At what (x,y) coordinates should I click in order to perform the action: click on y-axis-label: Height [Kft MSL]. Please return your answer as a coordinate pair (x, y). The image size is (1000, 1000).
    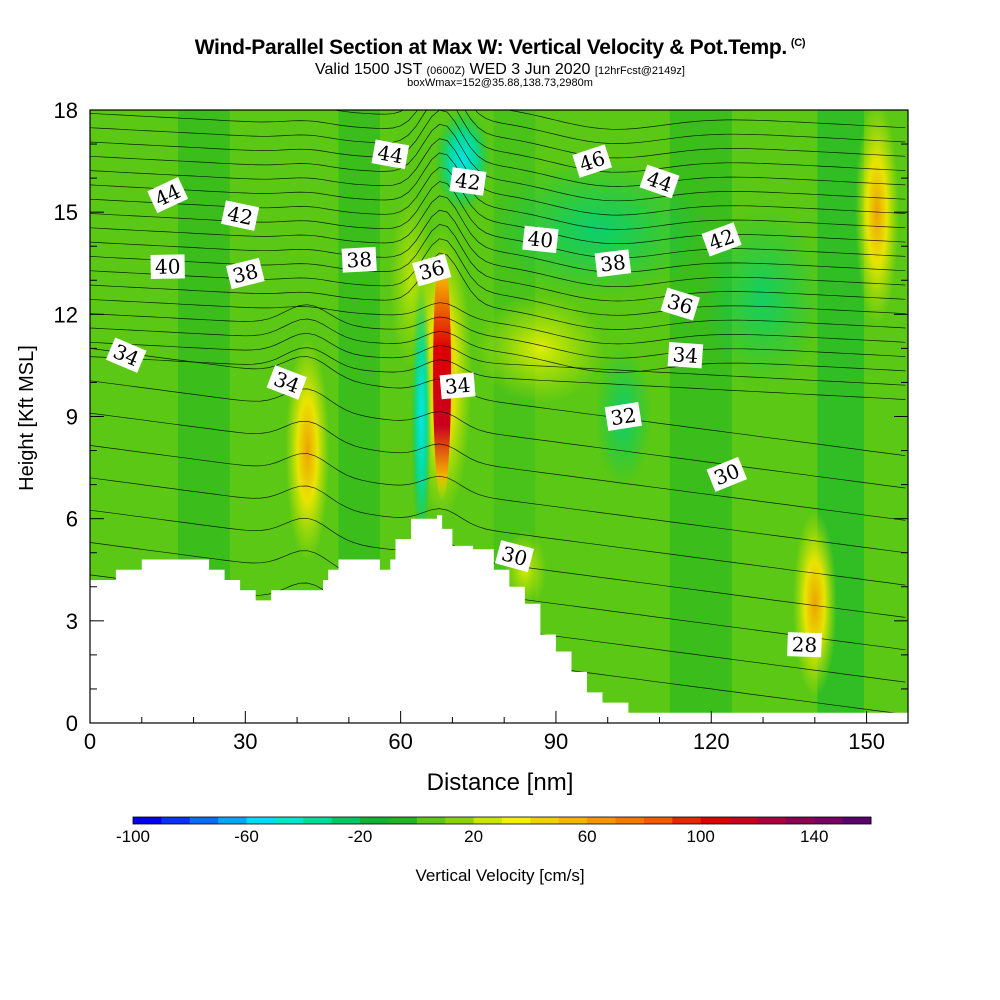
    Looking at the image, I should click on (27, 418).